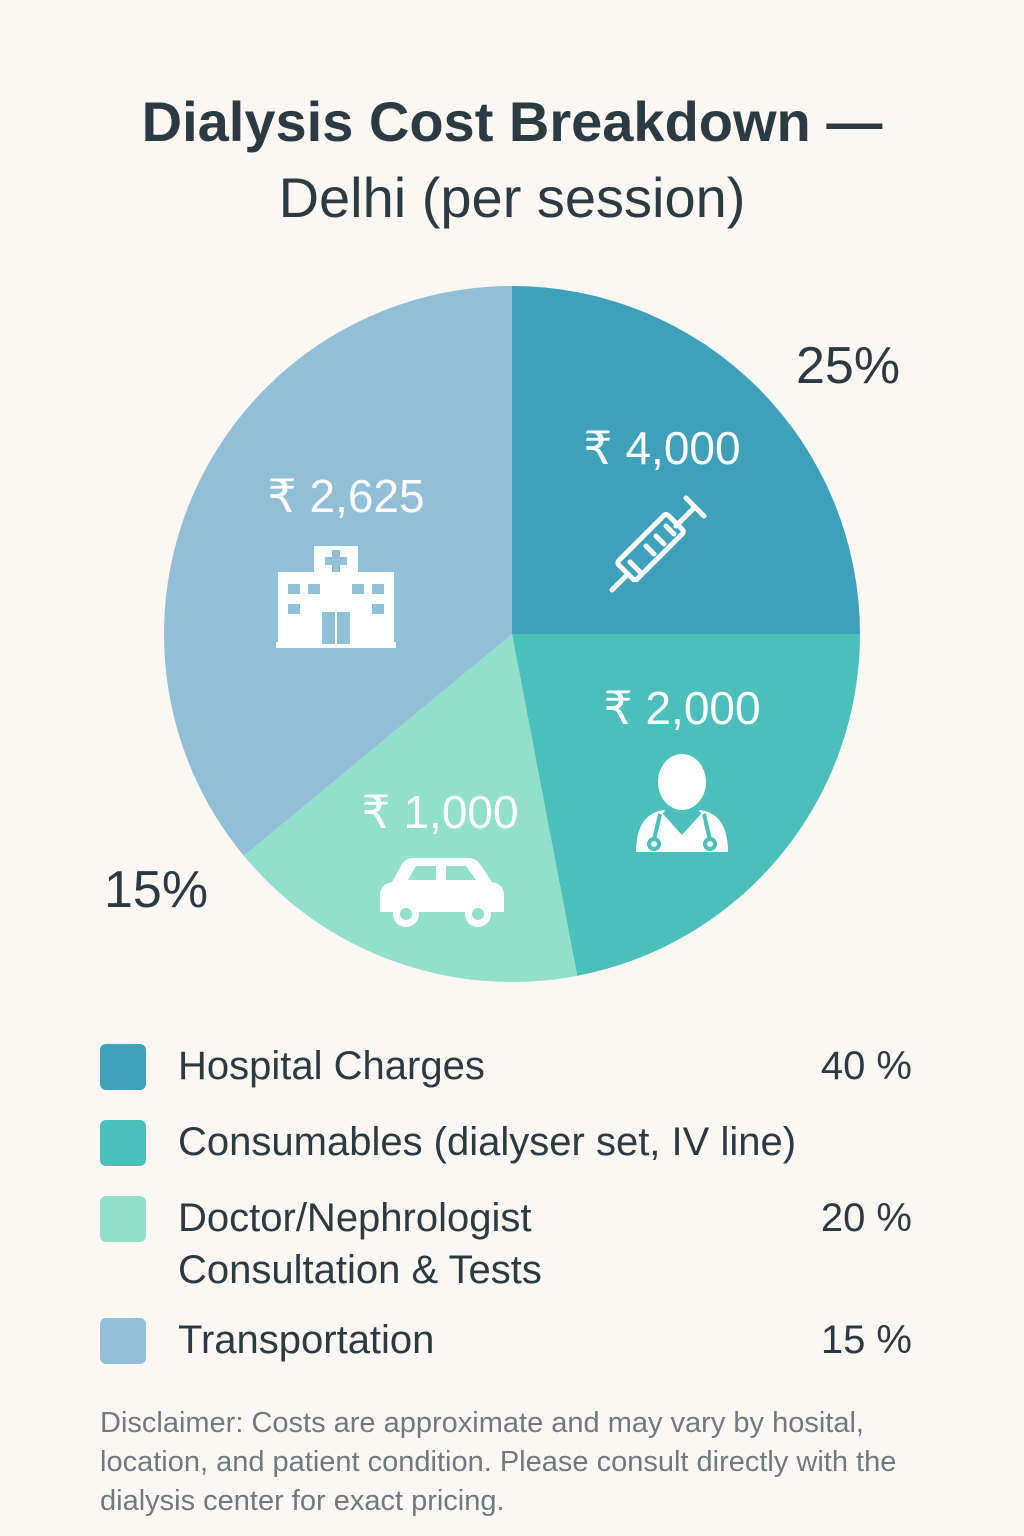 The image size is (1024, 1536). Describe the element at coordinates (682, 803) in the screenshot. I see `doctor-icon` at that location.